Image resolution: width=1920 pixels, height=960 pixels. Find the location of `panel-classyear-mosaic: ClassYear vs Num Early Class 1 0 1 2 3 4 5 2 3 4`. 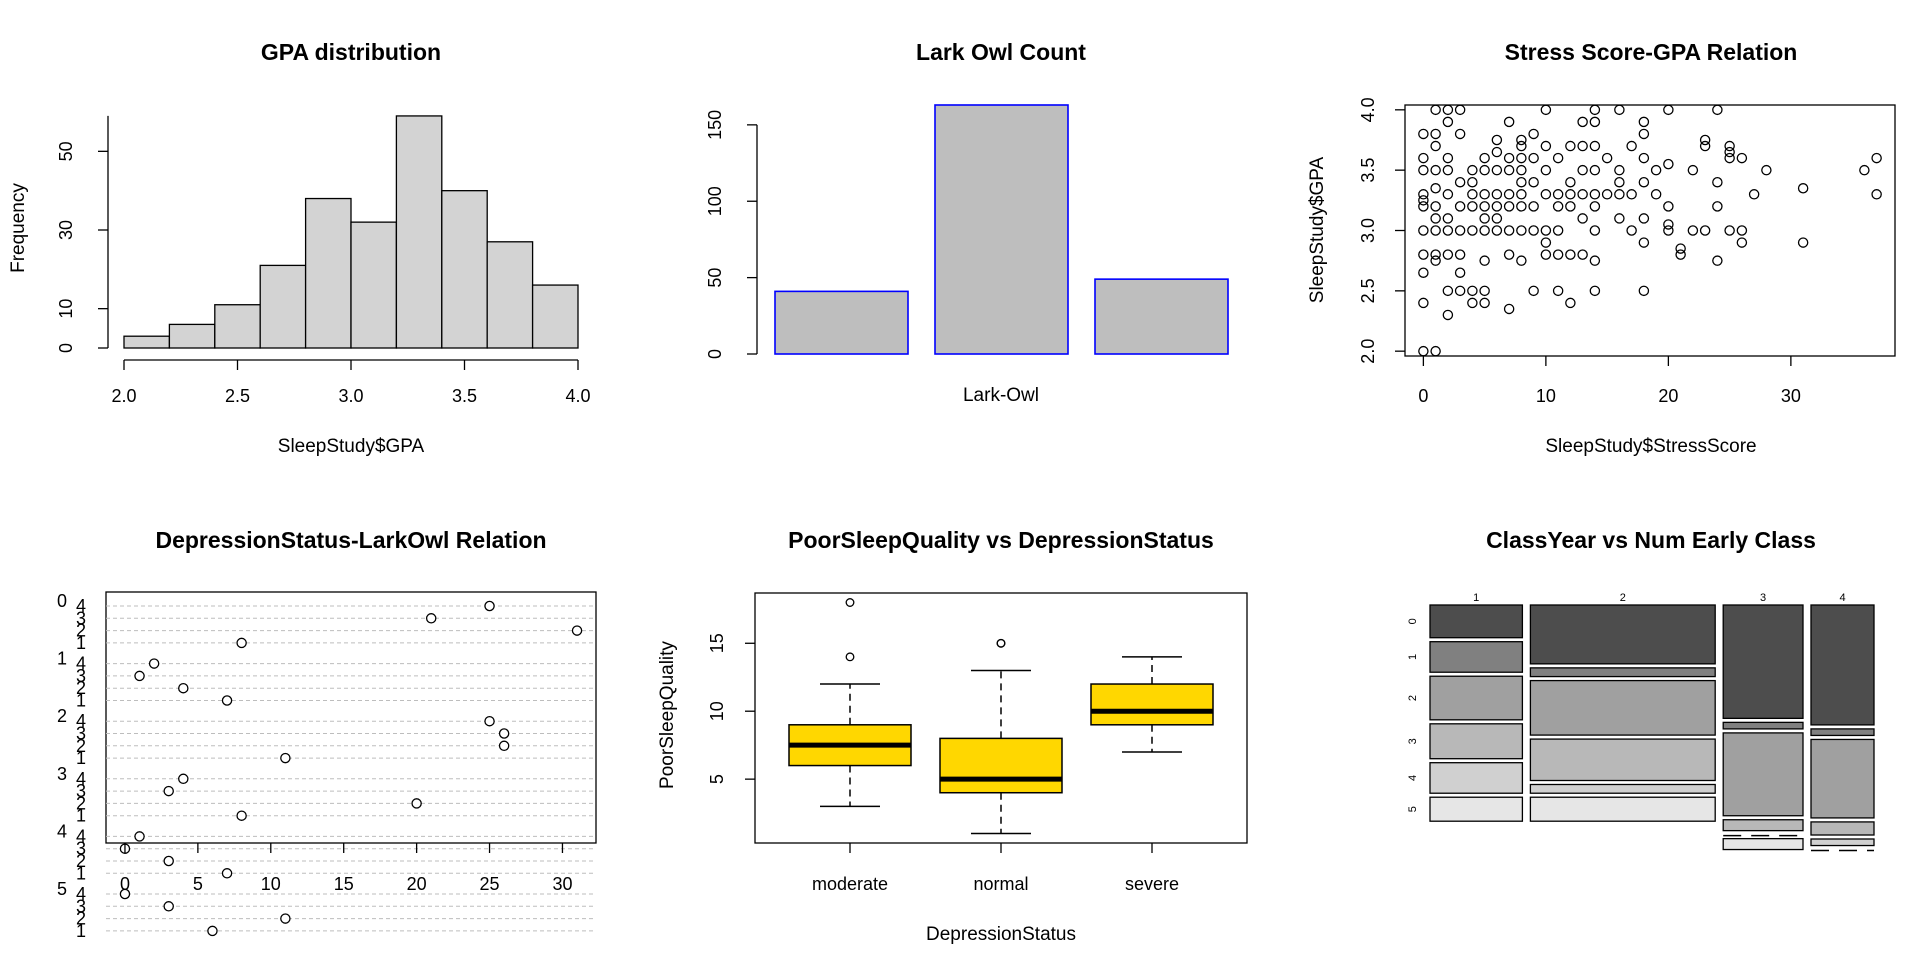

panel-classyear-mosaic: ClassYear vs Num Early Class 1 0 1 2 3 4 5 2 3 4 is located at coordinates (1641, 689).